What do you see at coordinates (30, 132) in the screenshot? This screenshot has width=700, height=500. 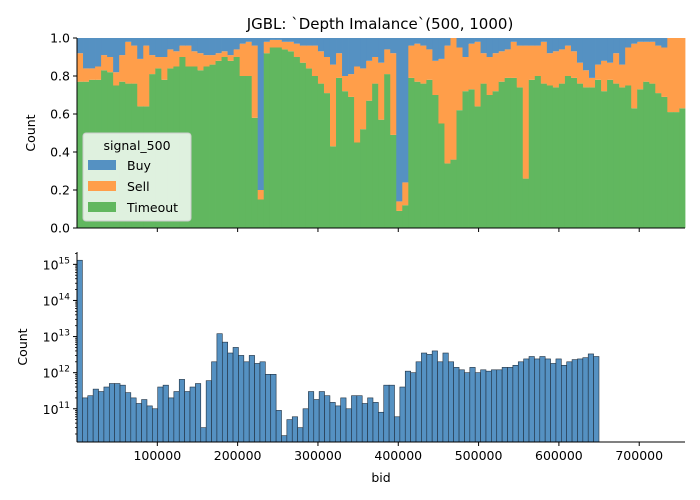 I see `y-axis-label: Count` at bounding box center [30, 132].